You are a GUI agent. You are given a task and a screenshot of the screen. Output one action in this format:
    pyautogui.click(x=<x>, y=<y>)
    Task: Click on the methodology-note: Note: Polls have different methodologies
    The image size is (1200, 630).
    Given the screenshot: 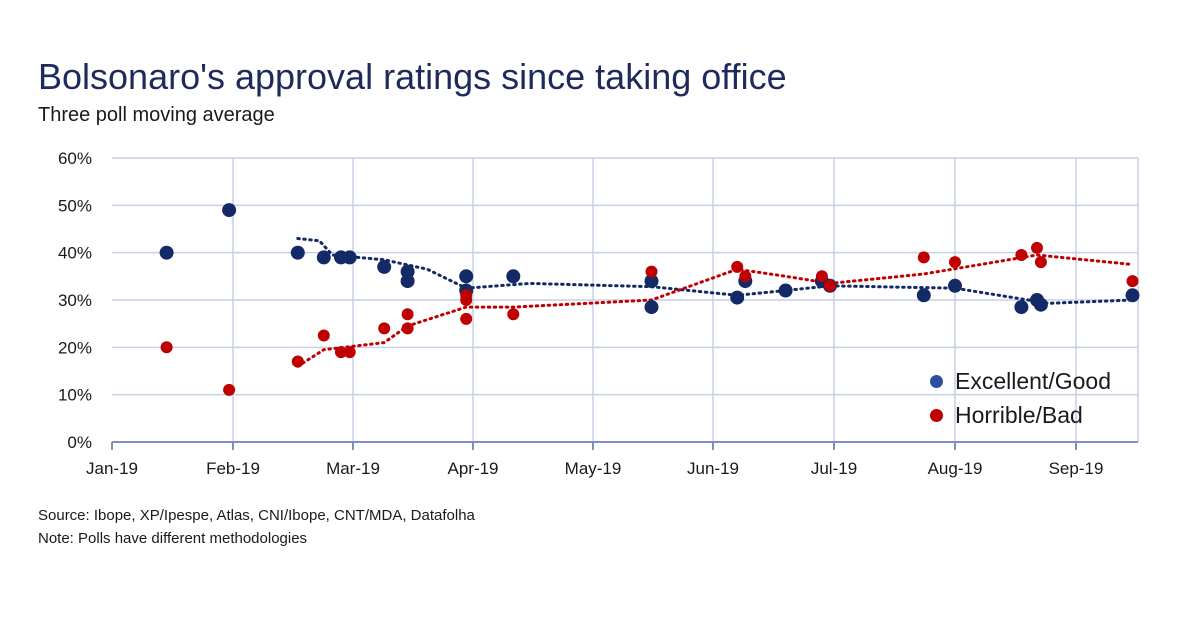 What is the action you would take?
    pyautogui.click(x=173, y=538)
    